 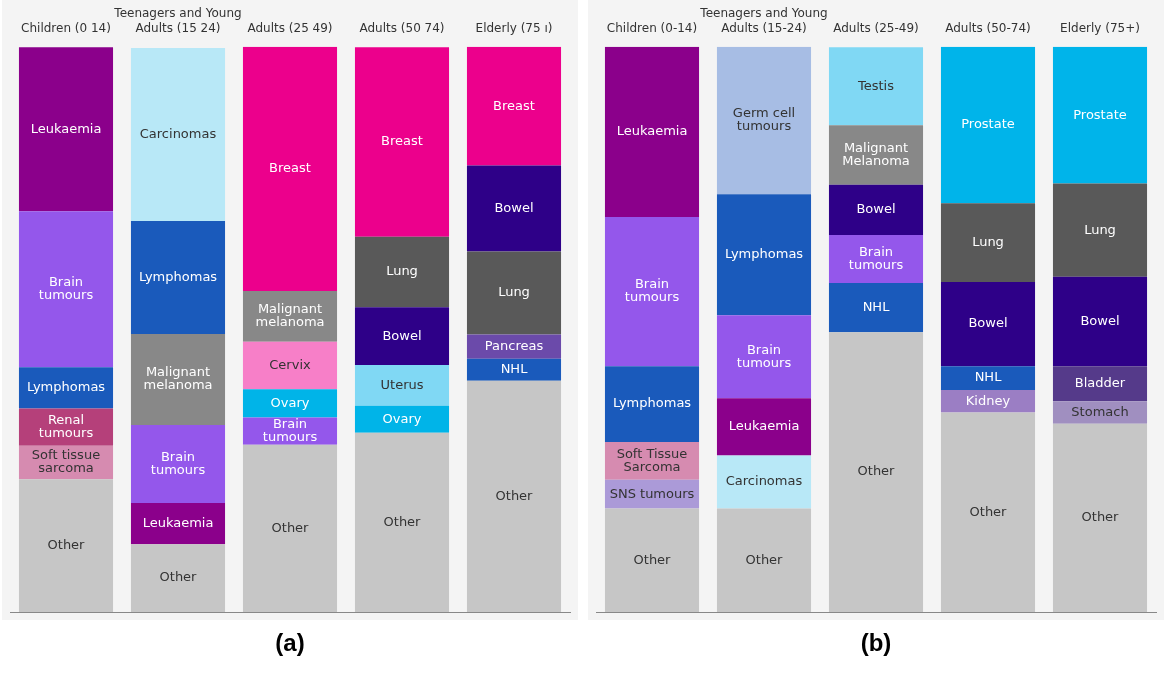 What do you see at coordinates (876, 153) in the screenshot?
I see `series-label: Malignant Melanoma` at bounding box center [876, 153].